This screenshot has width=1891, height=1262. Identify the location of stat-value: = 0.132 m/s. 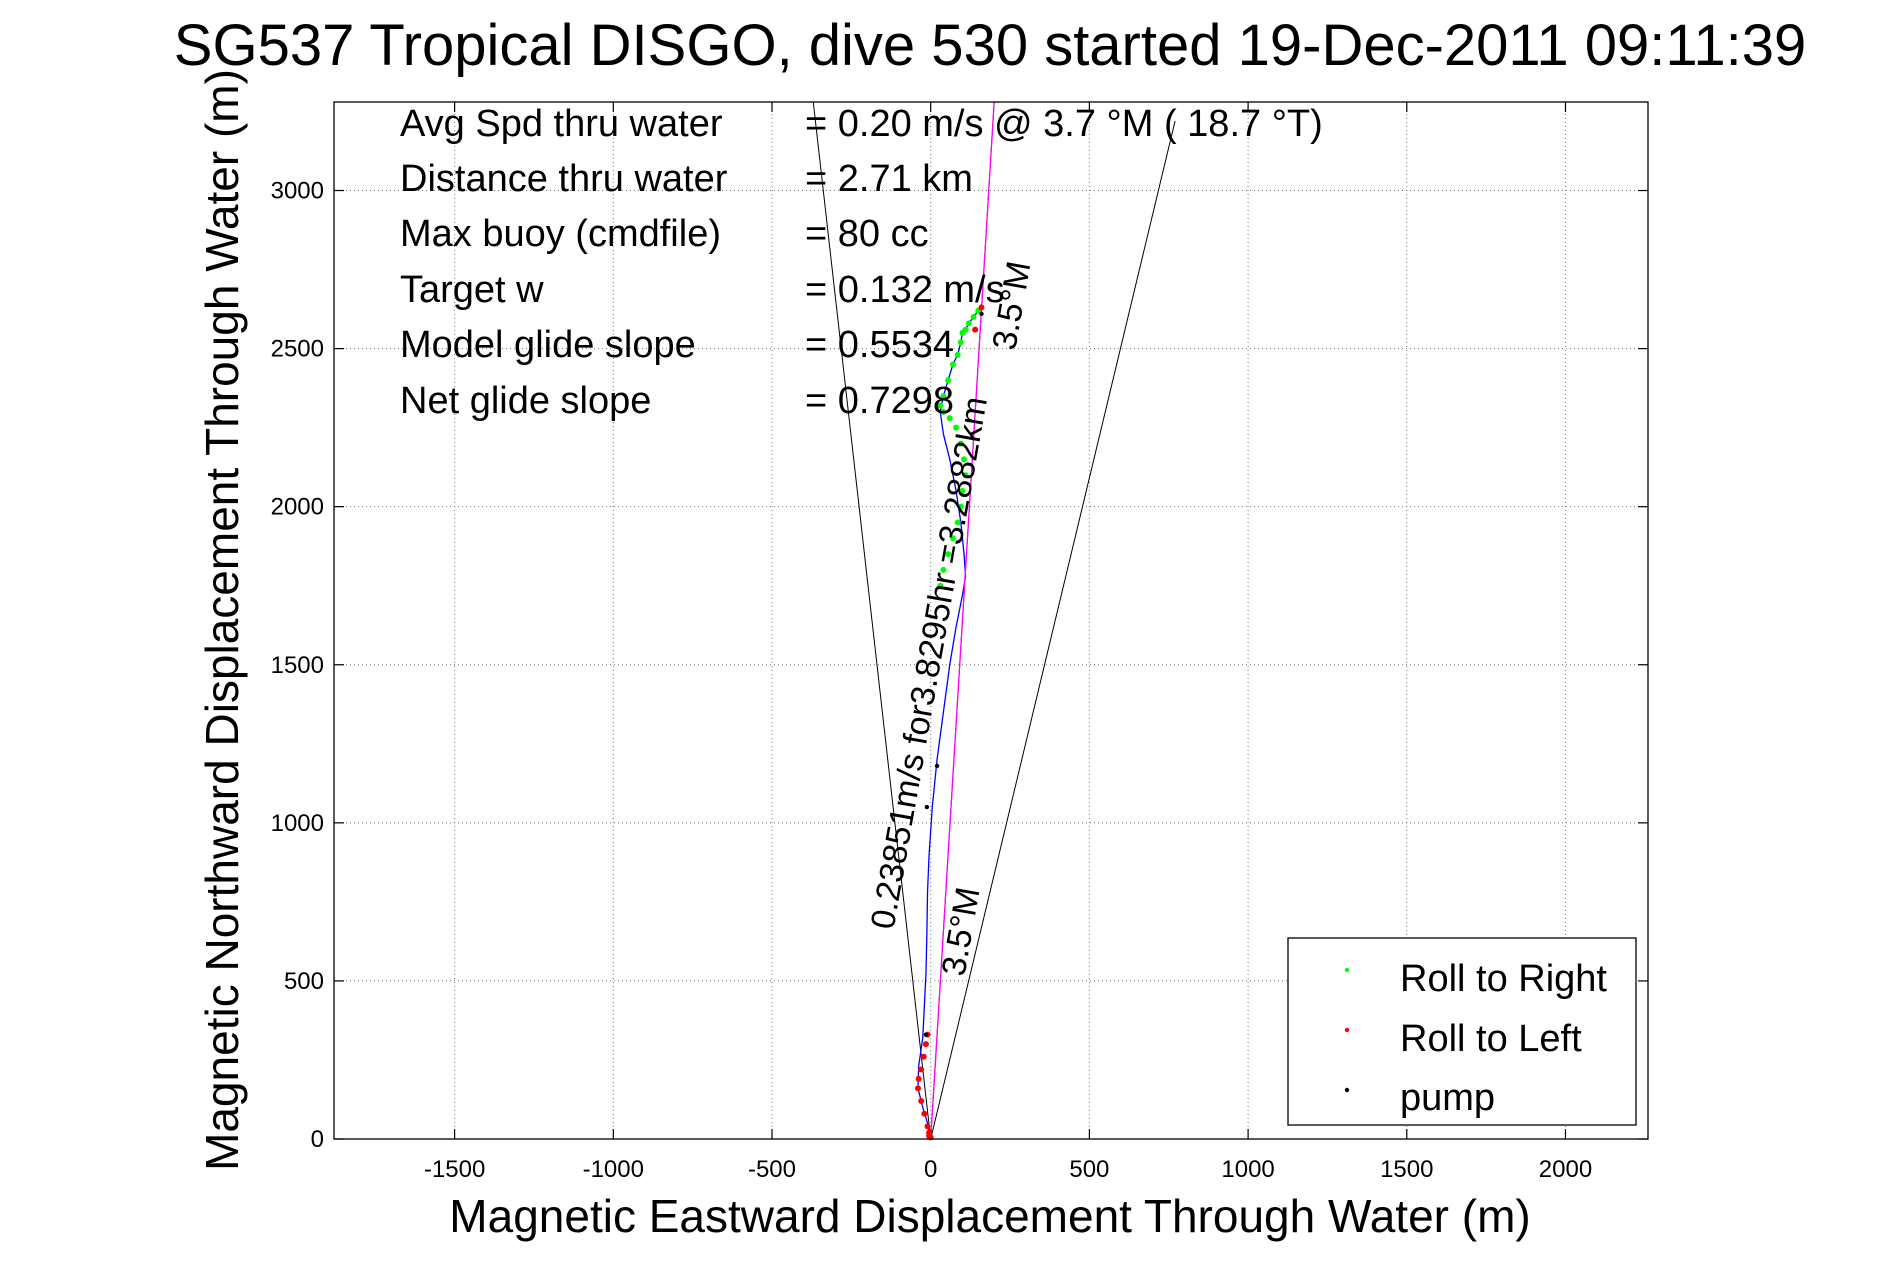
(905, 290).